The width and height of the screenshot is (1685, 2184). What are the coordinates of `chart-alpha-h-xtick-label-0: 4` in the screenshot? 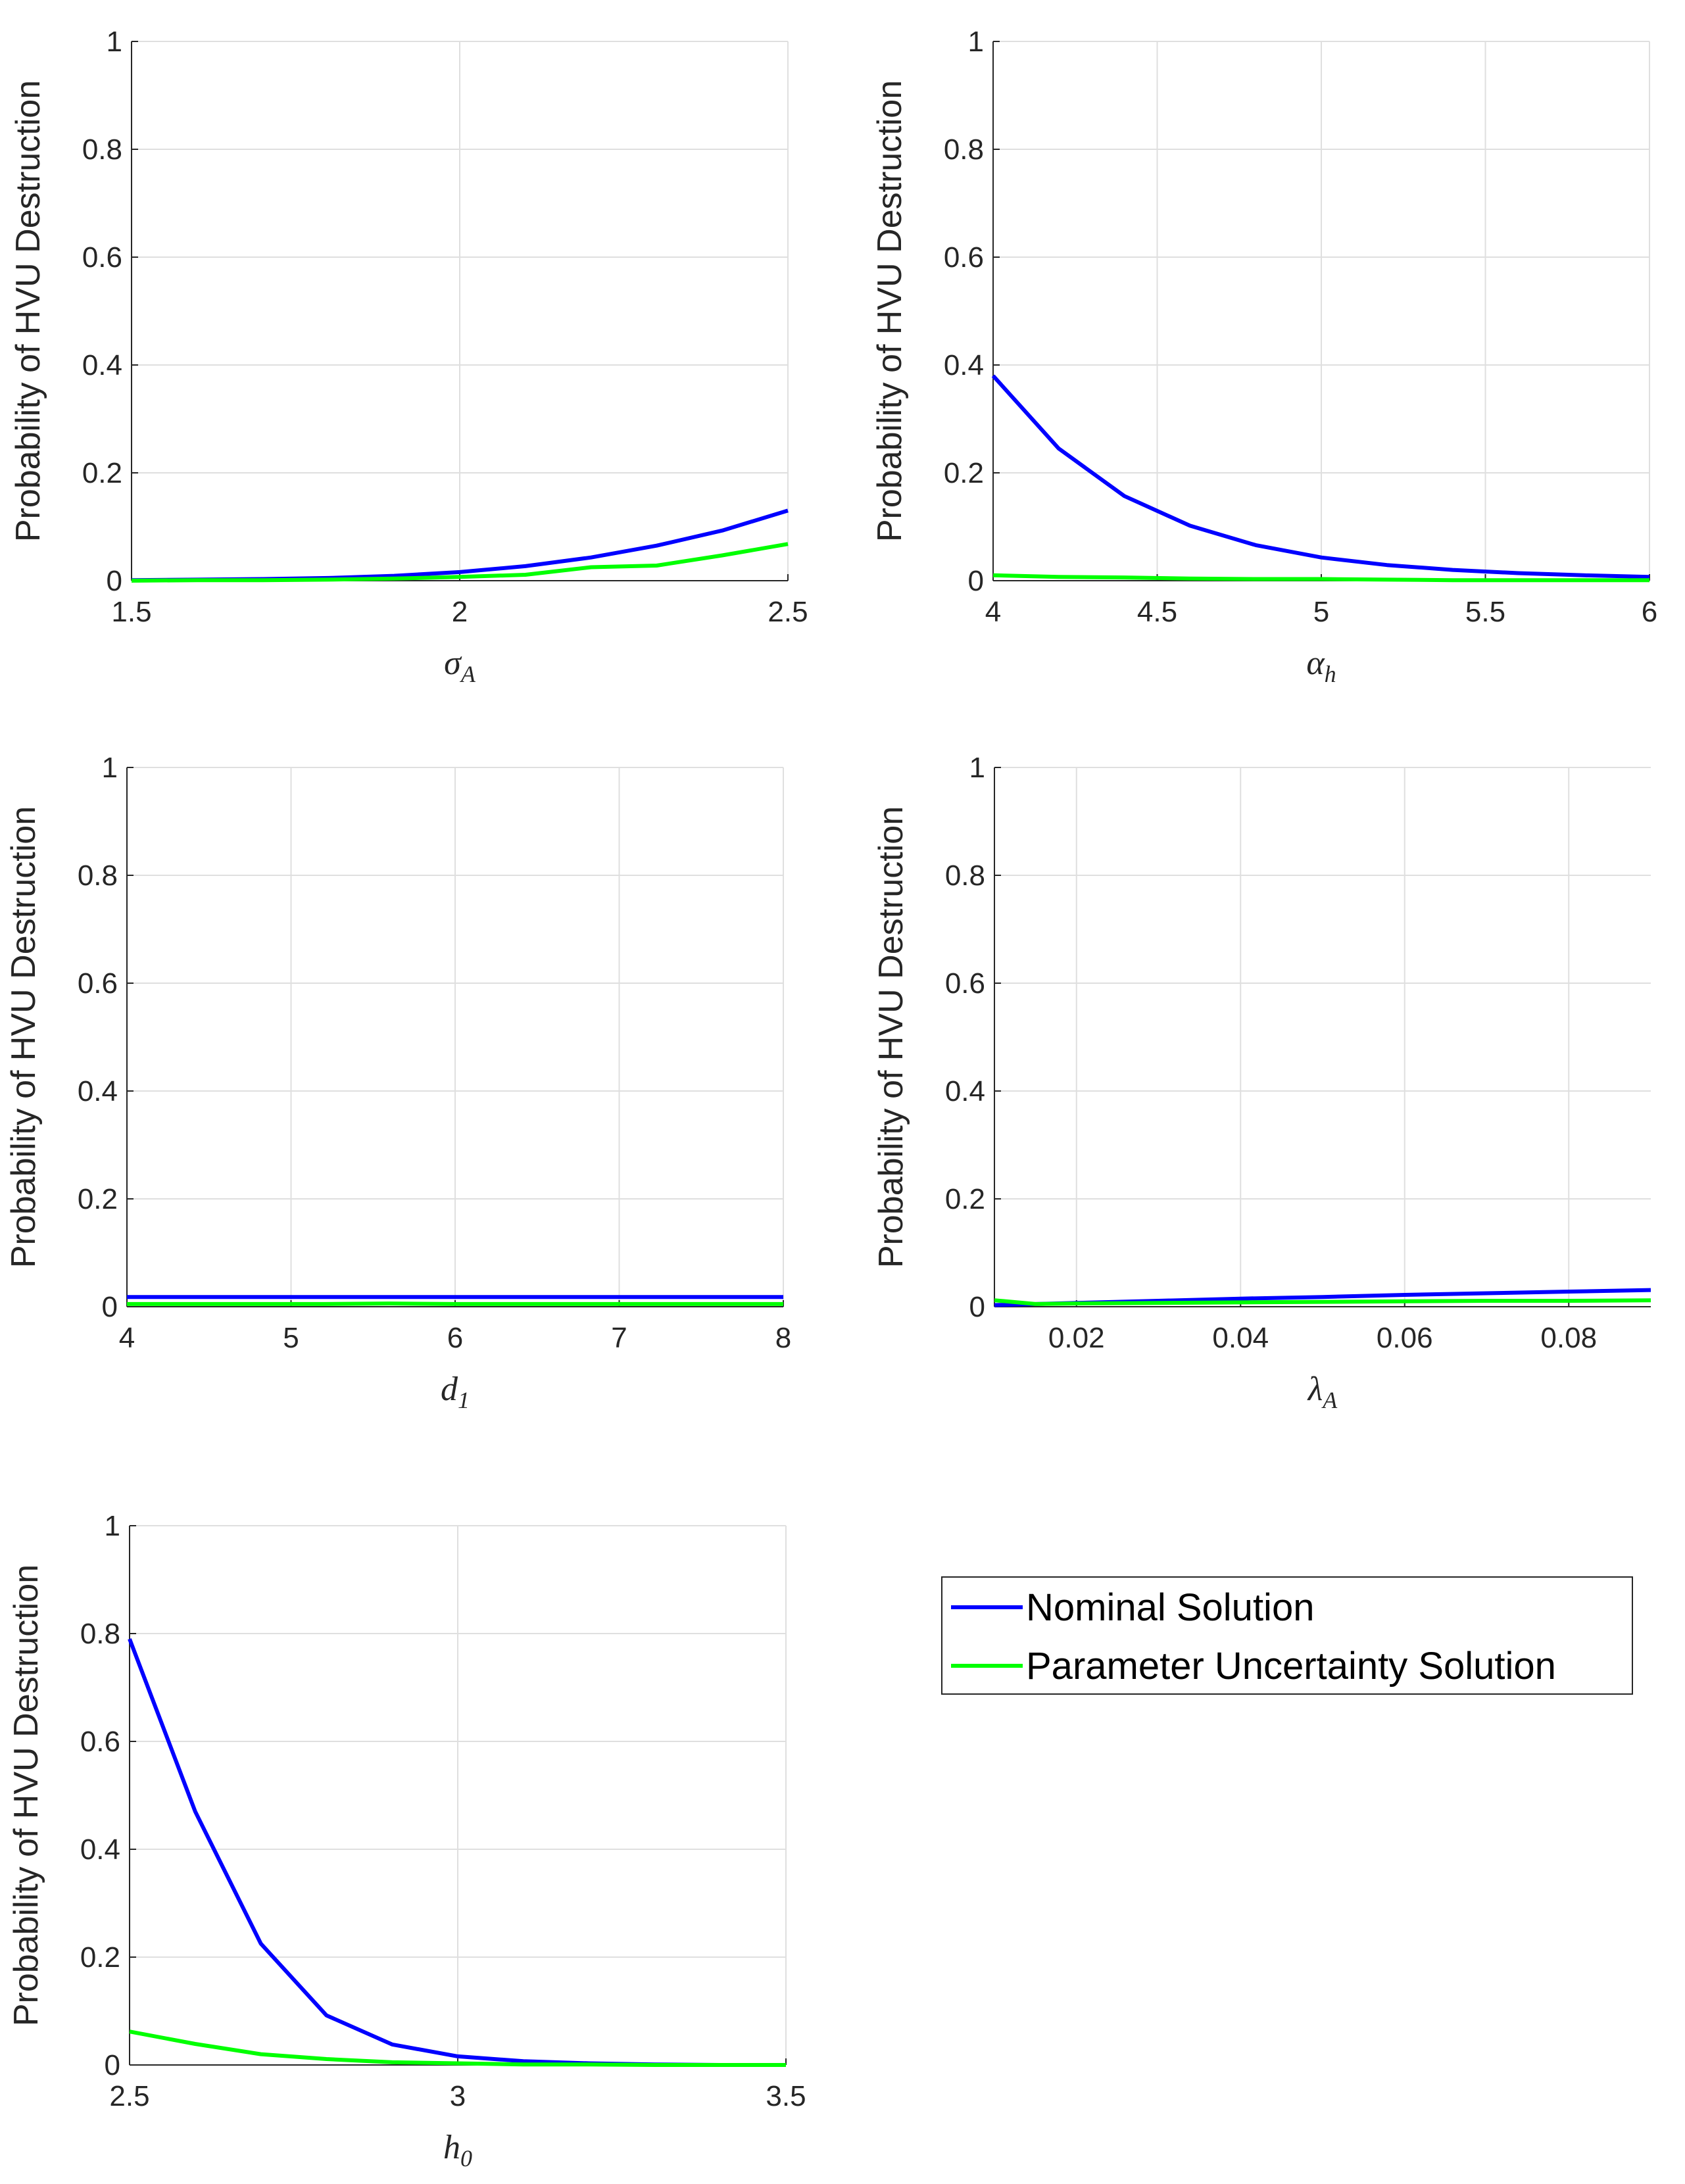 It's located at (993, 612).